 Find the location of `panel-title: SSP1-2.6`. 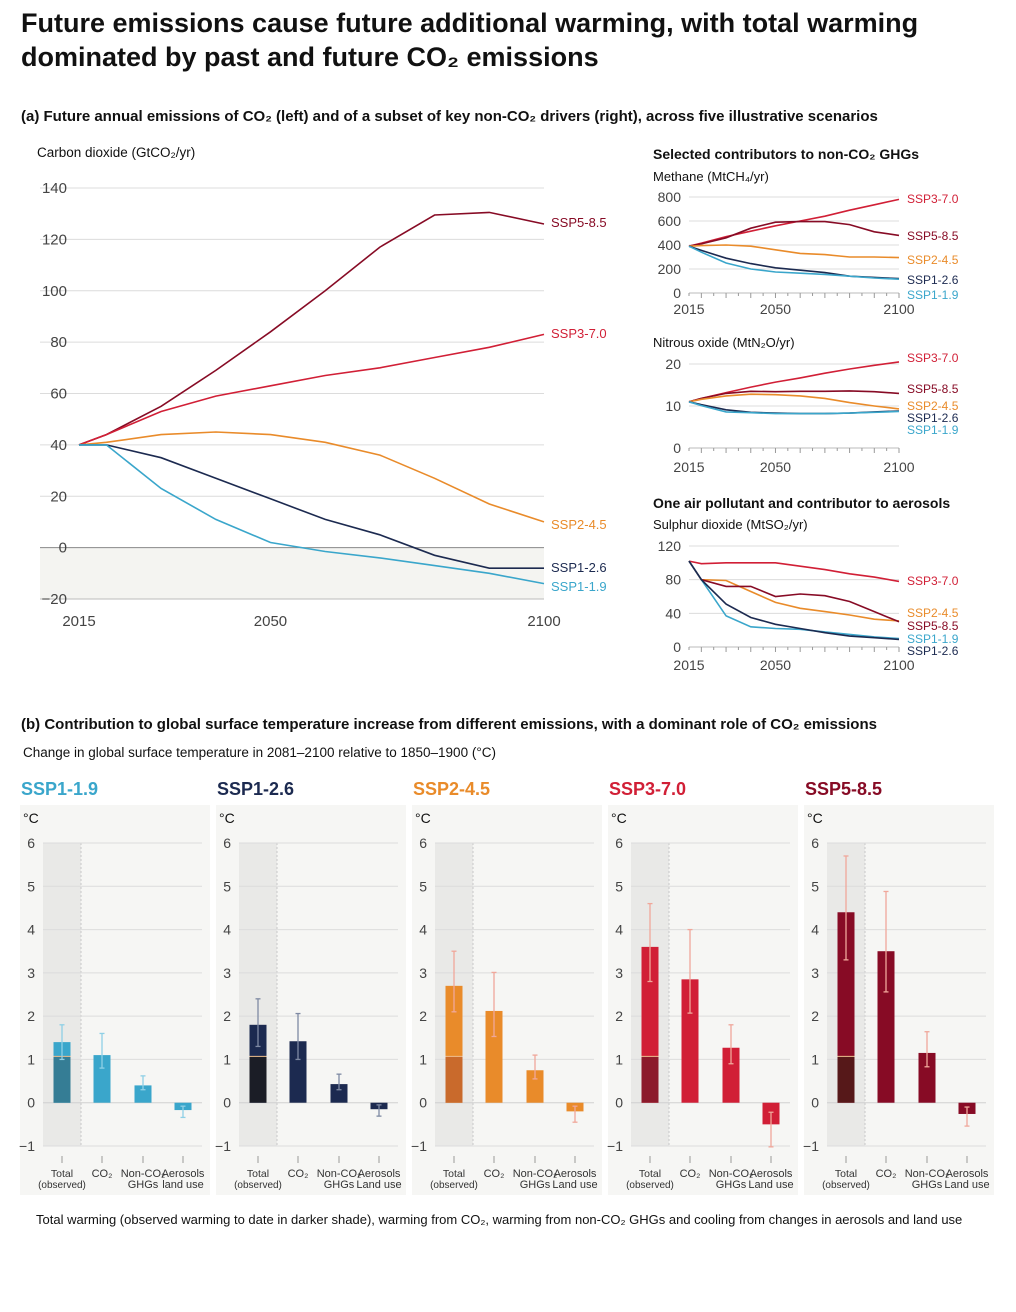

panel-title: SSP1-2.6 is located at coordinates (255, 789).